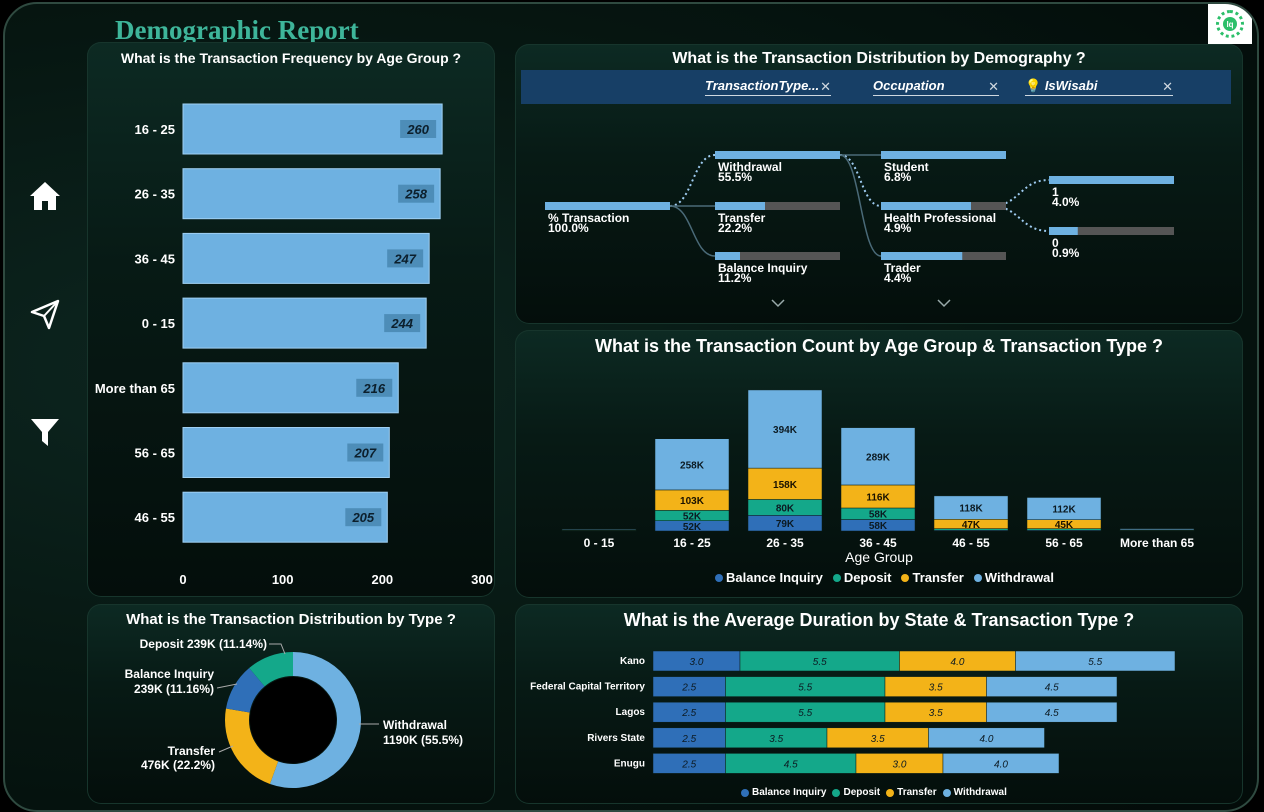  Describe the element at coordinates (382, 579) in the screenshot. I see `tick-label: 200` at that location.